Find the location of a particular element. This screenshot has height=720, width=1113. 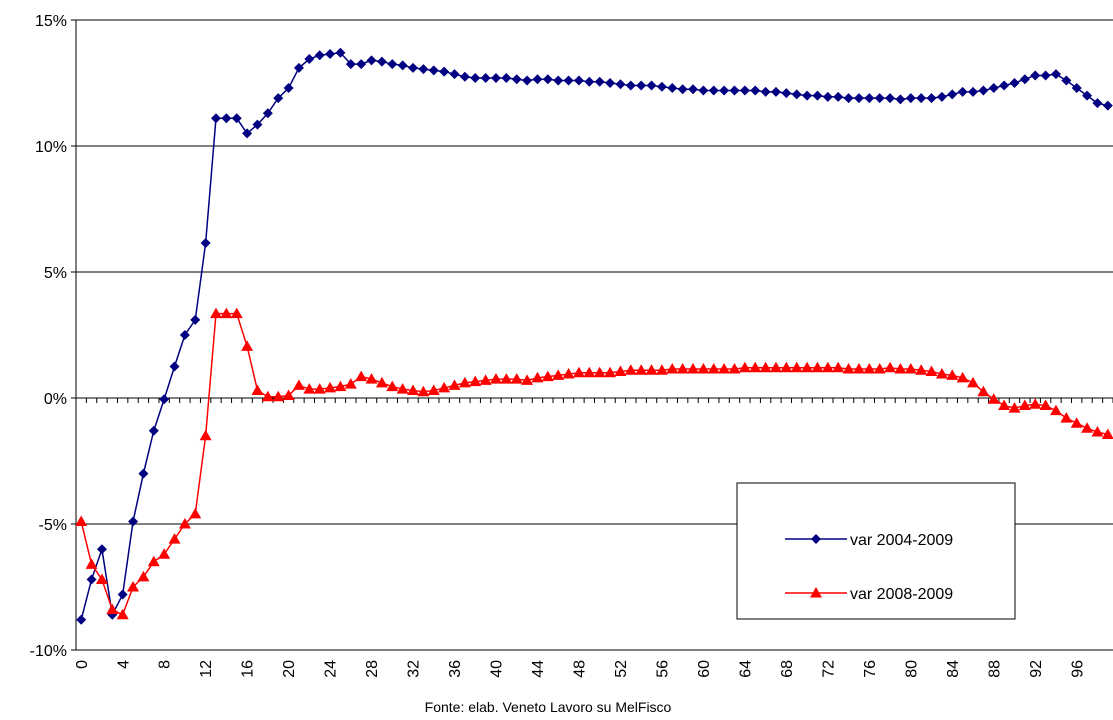

x-tick-label: 96 is located at coordinates (1077, 669).